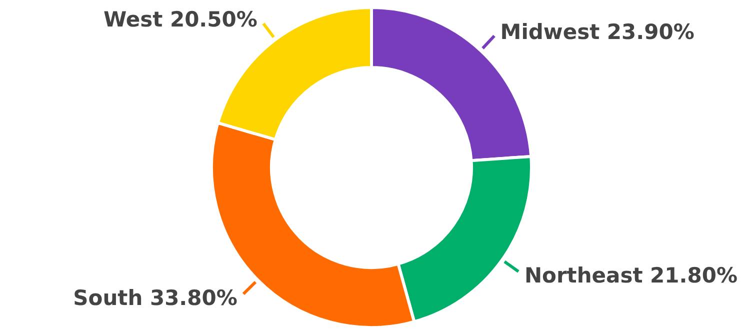 The width and height of the screenshot is (745, 332). What do you see at coordinates (180, 20) in the screenshot?
I see `slice-label: West 20.50%` at bounding box center [180, 20].